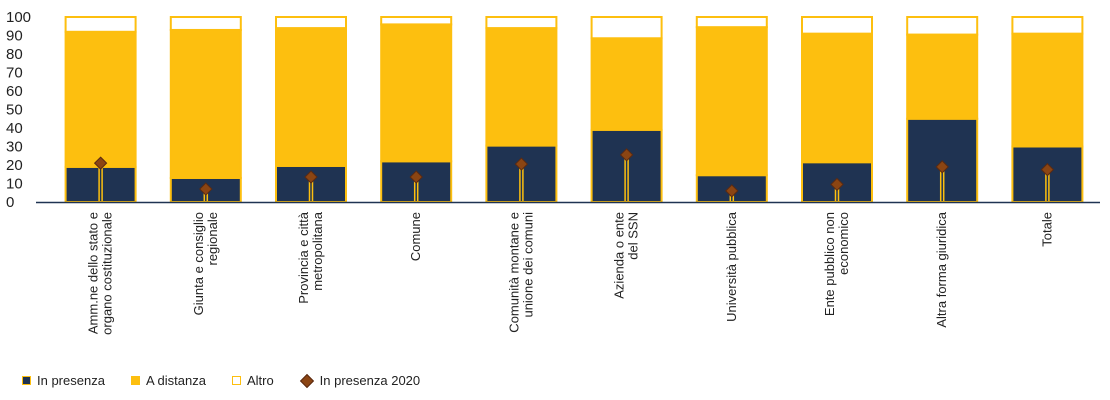 Image resolution: width=1110 pixels, height=400 pixels. What do you see at coordinates (626, 255) in the screenshot?
I see `category-label: Azienda o entedel SSN` at bounding box center [626, 255].